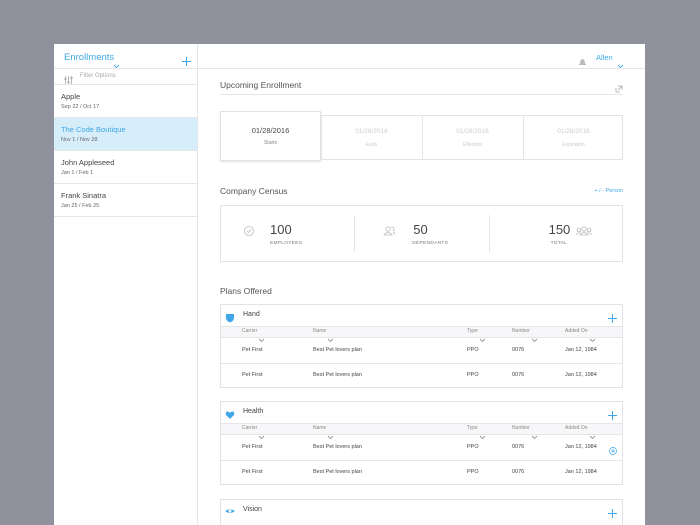 This screenshot has height=525, width=700. I want to click on census-box, so click(421, 233).